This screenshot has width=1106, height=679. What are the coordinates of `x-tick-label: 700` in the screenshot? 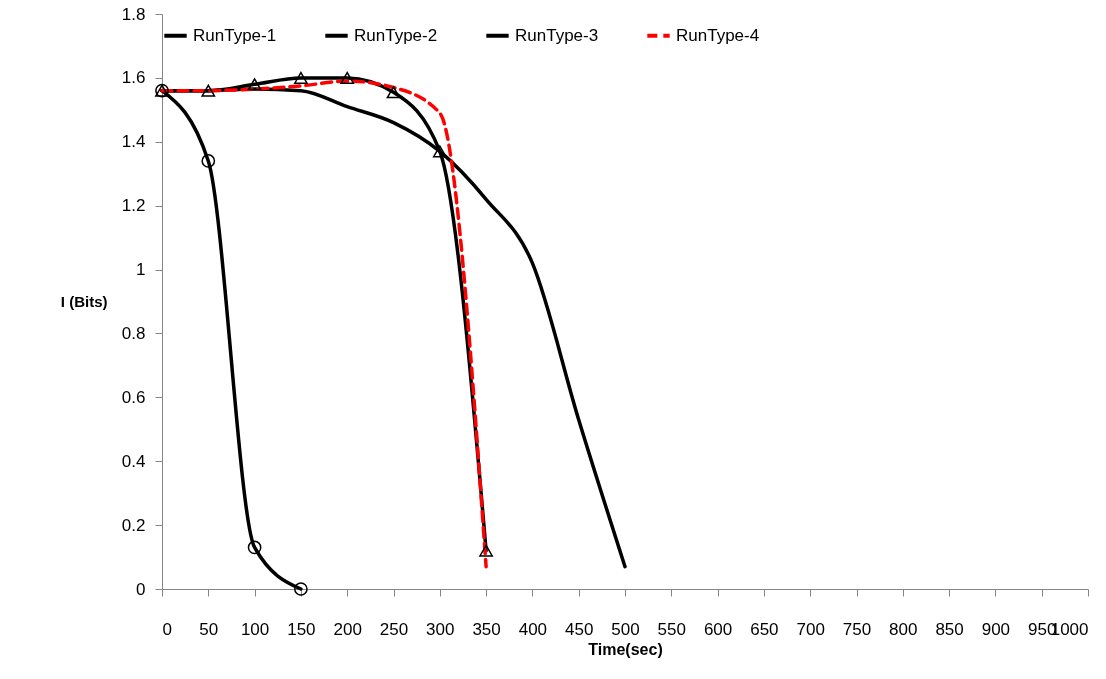 It's located at (810, 629).